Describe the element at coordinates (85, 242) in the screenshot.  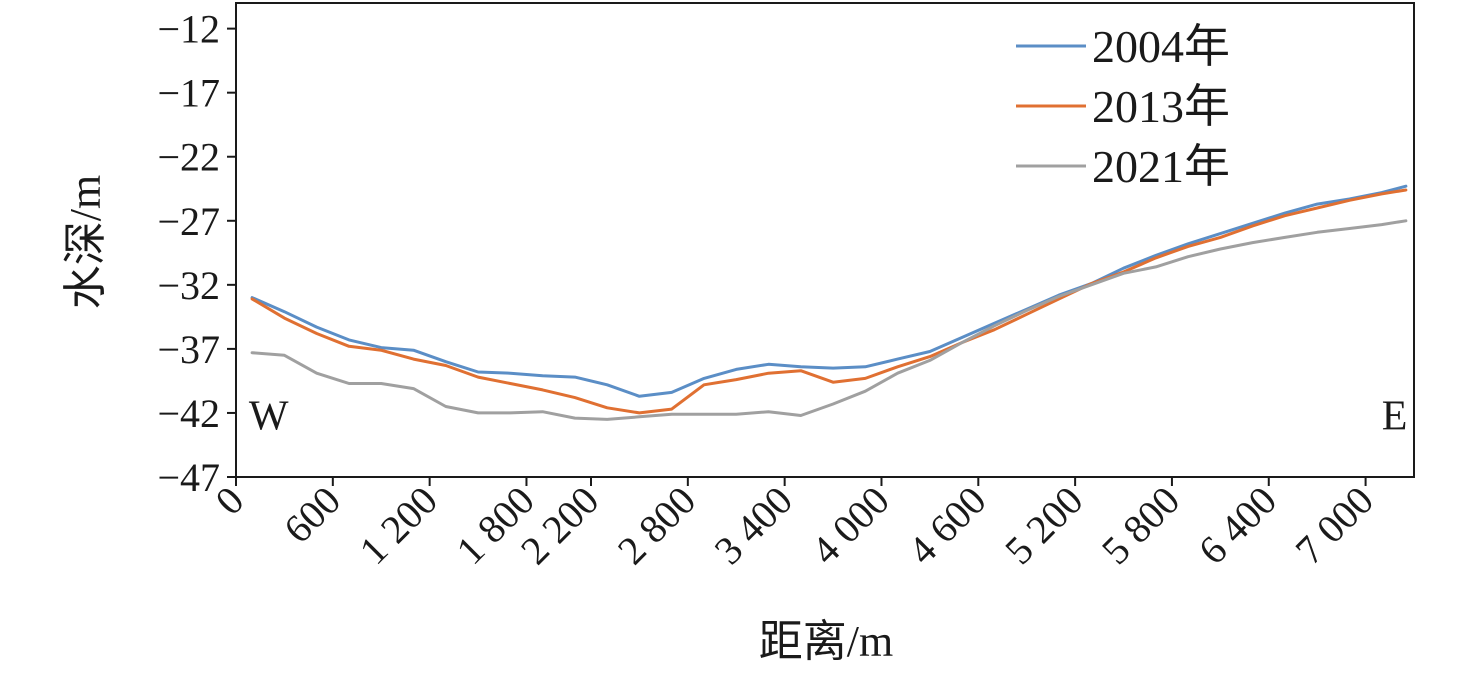
I see `y-axis-title: 水深/m` at that location.